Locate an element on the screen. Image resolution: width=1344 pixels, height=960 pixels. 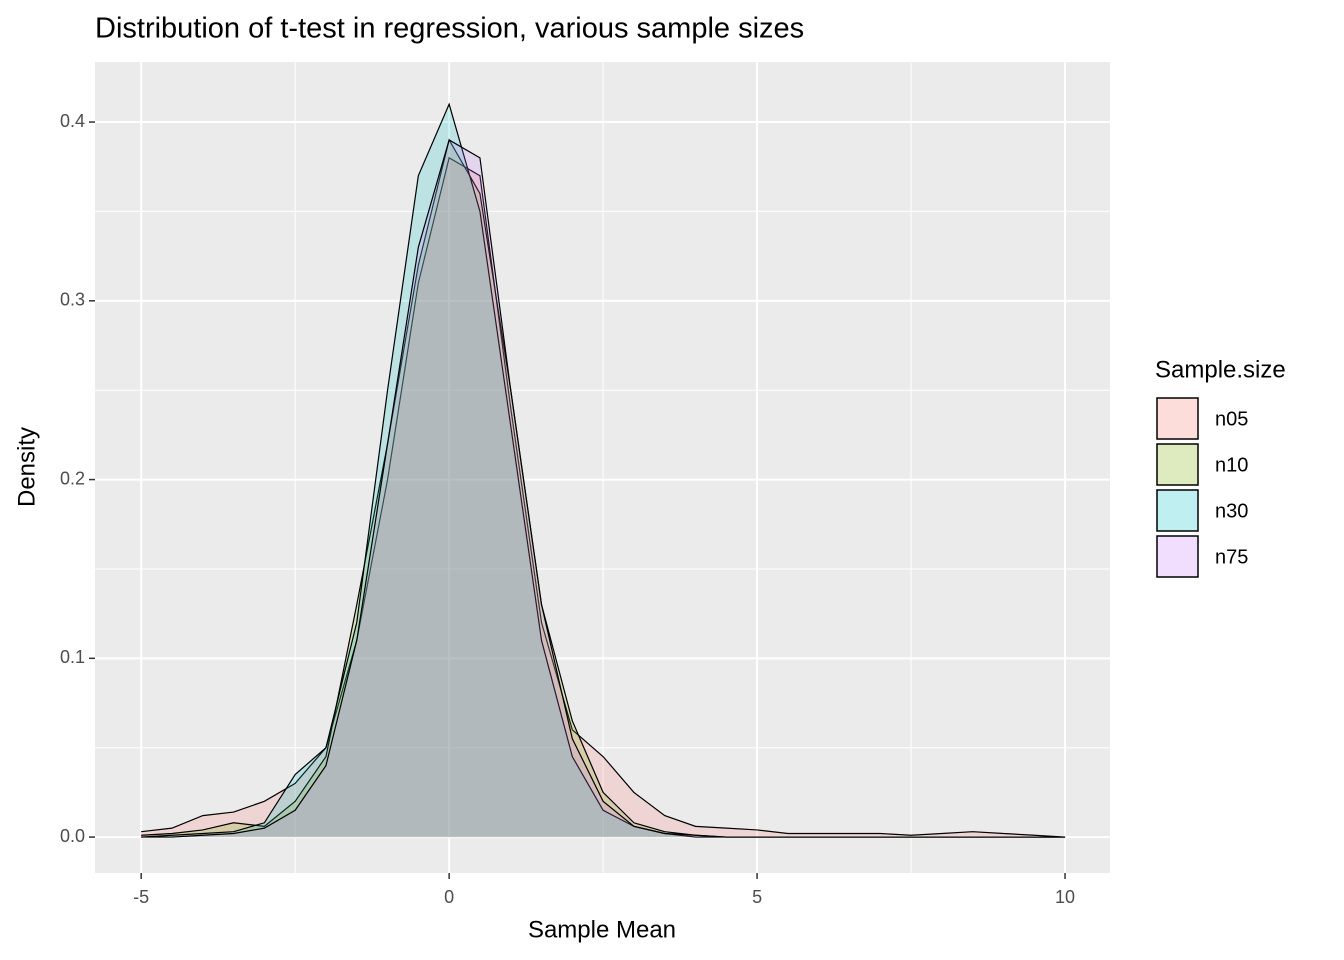
y-axis-title: Density is located at coordinates (26, 467).